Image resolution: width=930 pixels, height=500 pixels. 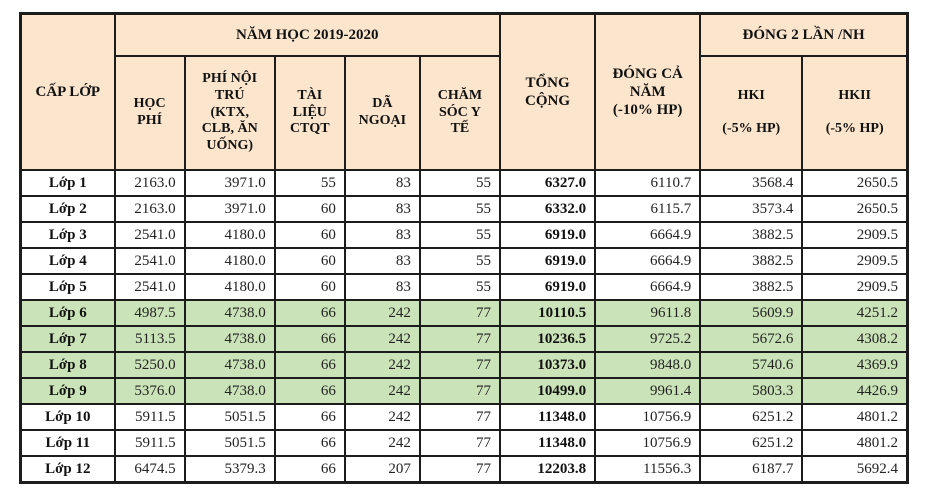 I want to click on dong-ca-nam-cell: 9848.0, so click(x=648, y=365).